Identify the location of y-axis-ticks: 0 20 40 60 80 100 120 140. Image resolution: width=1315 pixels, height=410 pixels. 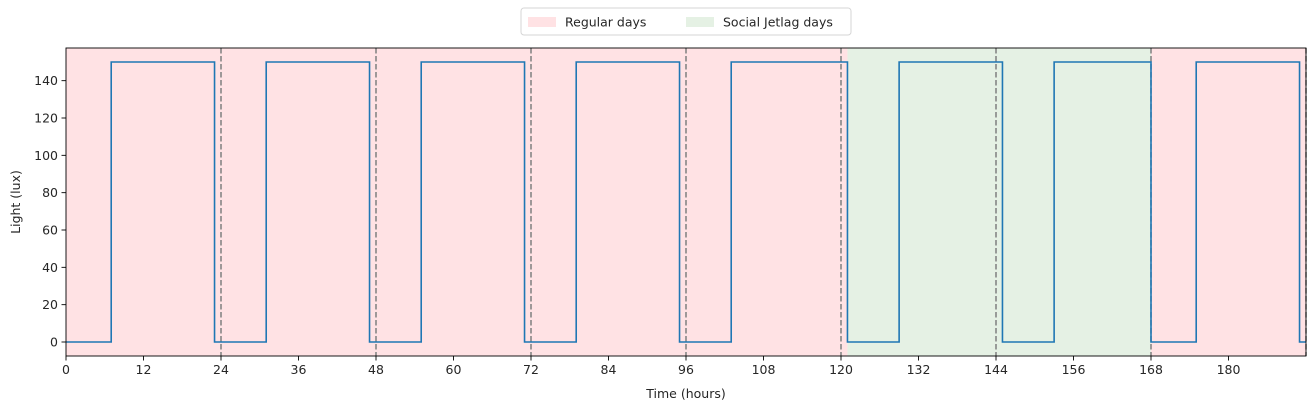
(50, 211).